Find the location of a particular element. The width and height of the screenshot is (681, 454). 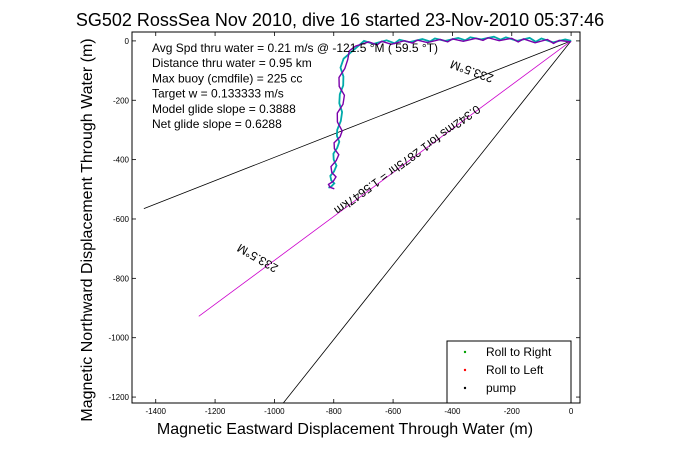

x-tick-label: -1000 is located at coordinates (274, 411).